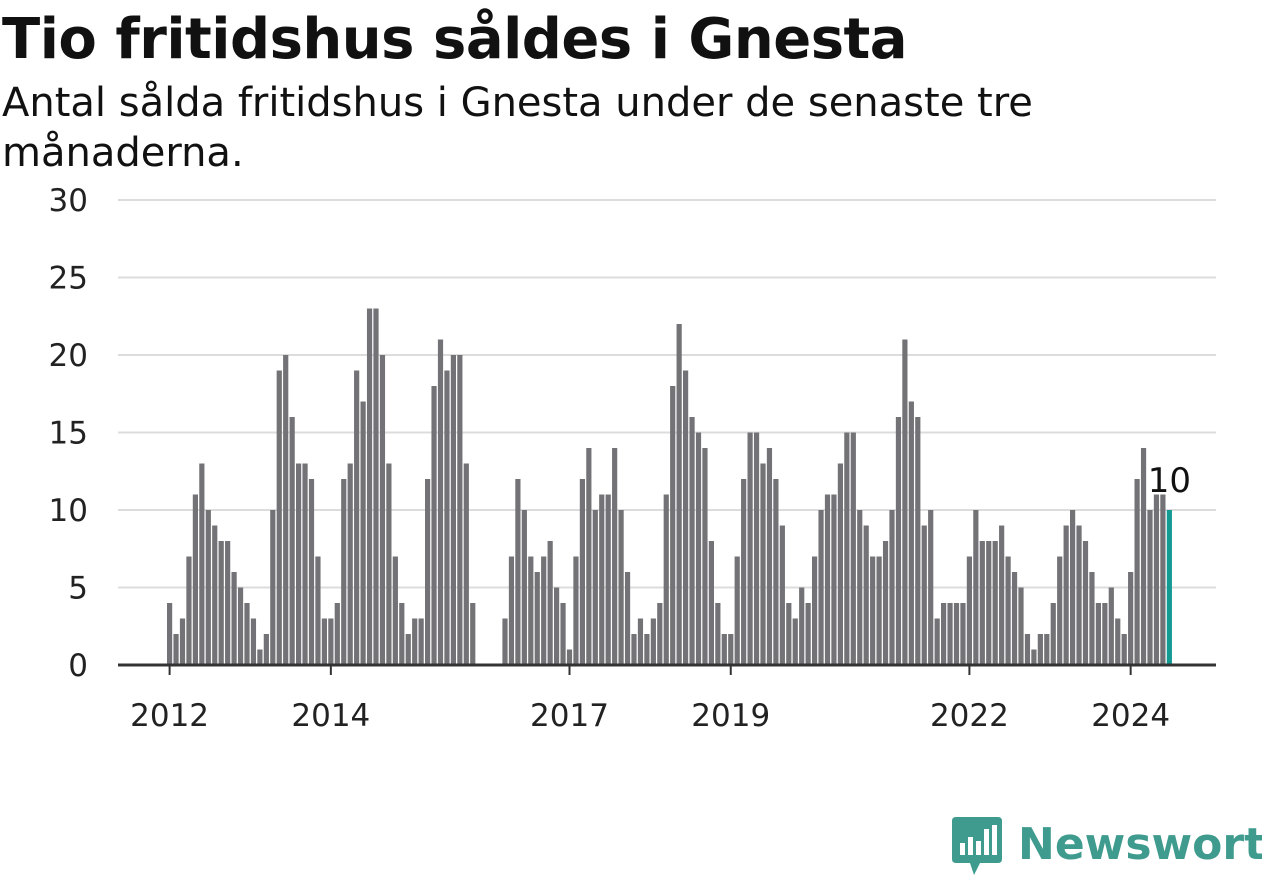 The image size is (1262, 883). Describe the element at coordinates (1169, 587) in the screenshot. I see `bar-latest` at that location.